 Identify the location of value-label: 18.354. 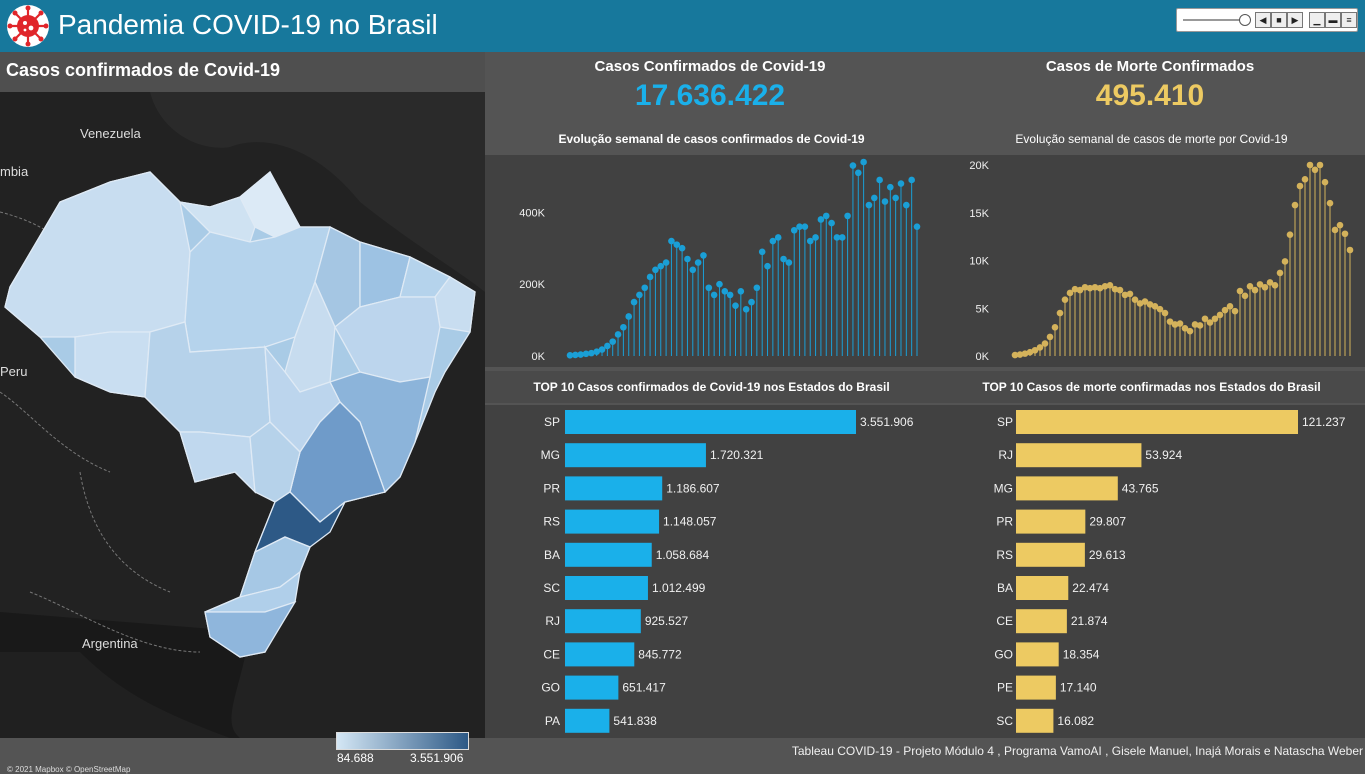
(1081, 654).